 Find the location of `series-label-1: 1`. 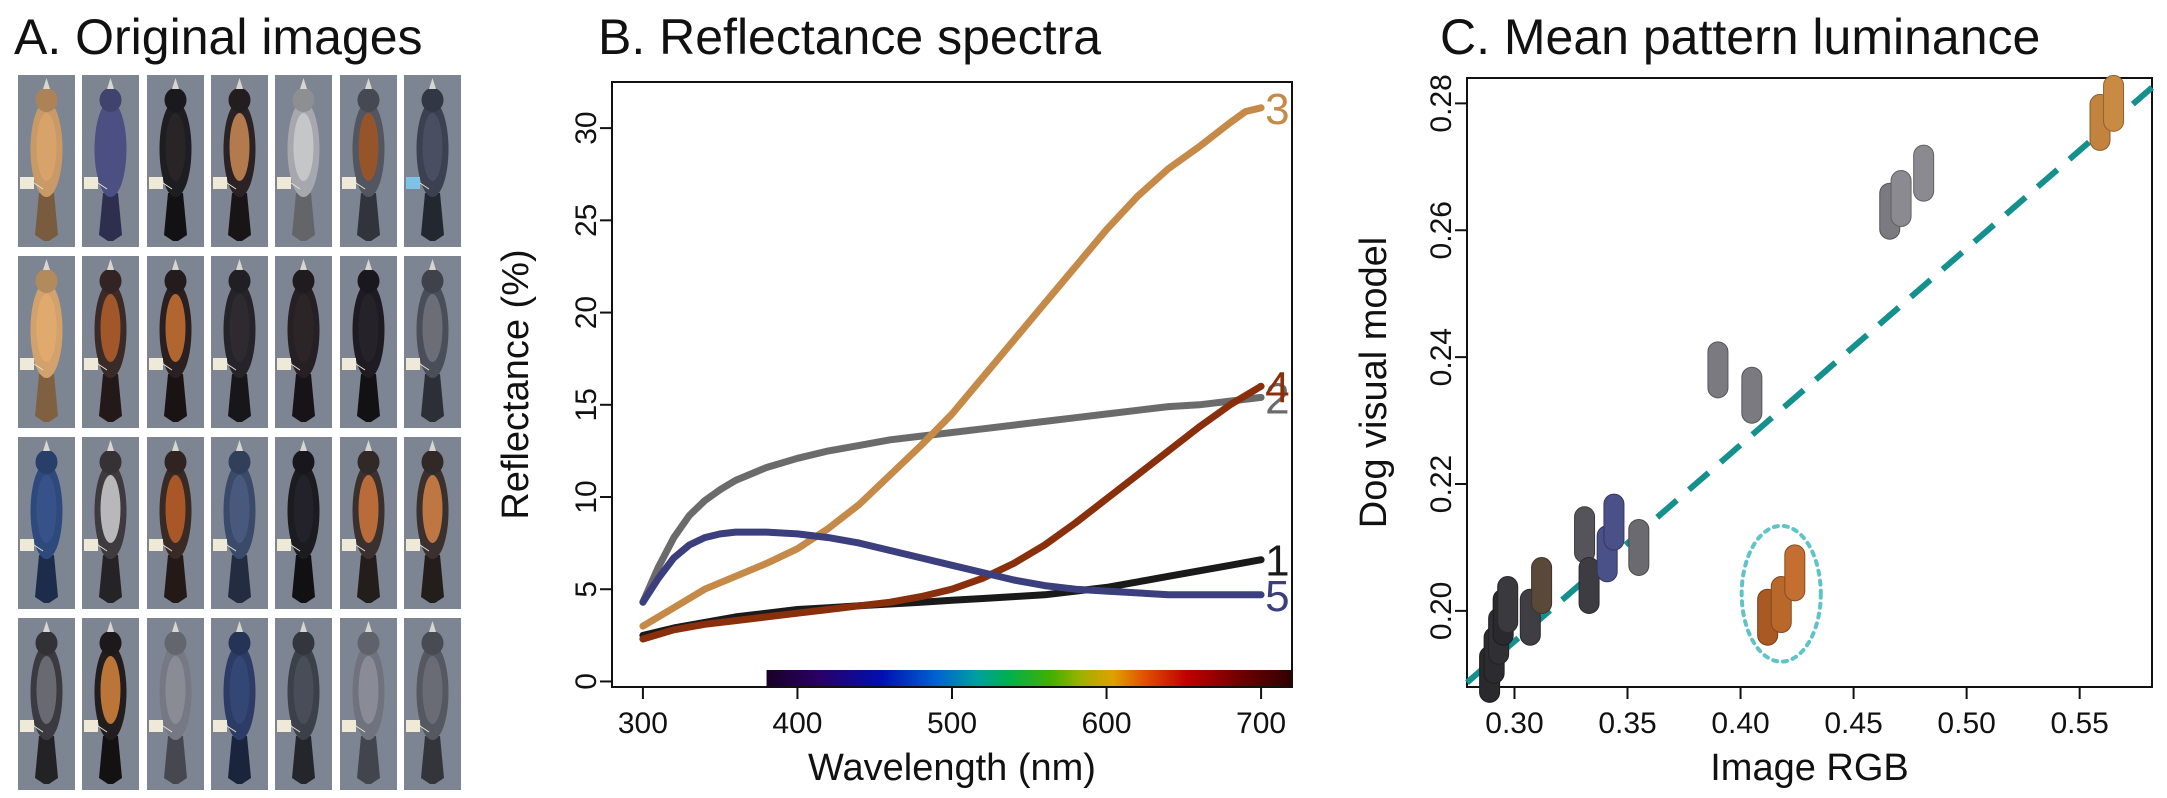

series-label-1: 1 is located at coordinates (1277, 561).